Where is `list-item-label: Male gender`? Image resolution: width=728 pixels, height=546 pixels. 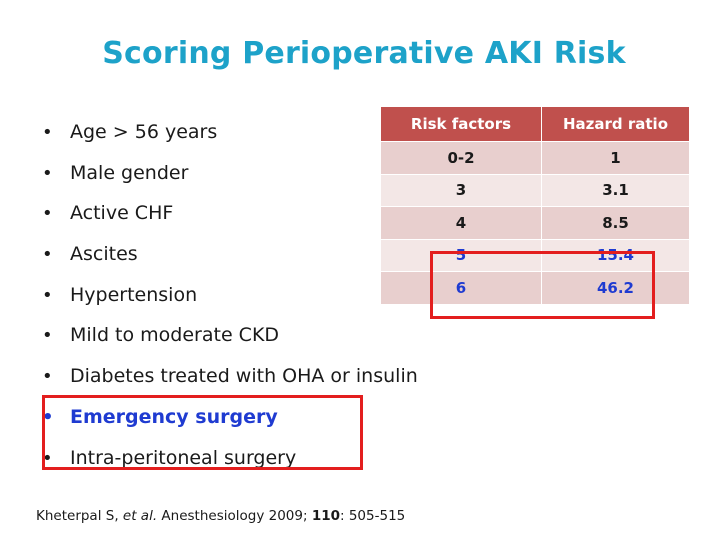
list-item-label: Male gender is located at coordinates (129, 172).